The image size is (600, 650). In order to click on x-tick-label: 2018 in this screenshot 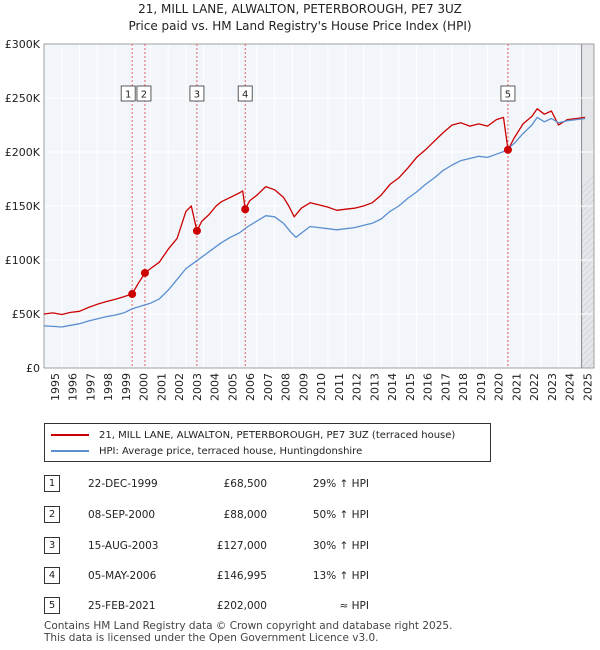, I will do `click(463, 387)`.